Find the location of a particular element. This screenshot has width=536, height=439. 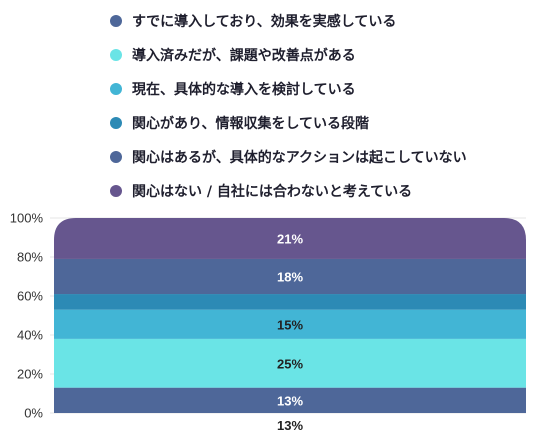

legend-label: 現在、具体的な導入を検討している is located at coordinates (244, 90).